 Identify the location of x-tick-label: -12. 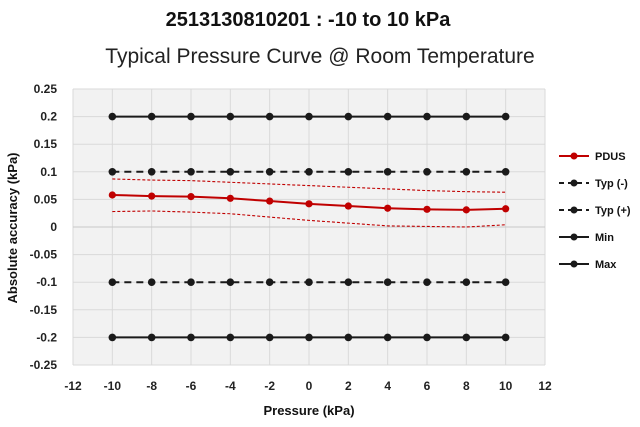
(73, 386).